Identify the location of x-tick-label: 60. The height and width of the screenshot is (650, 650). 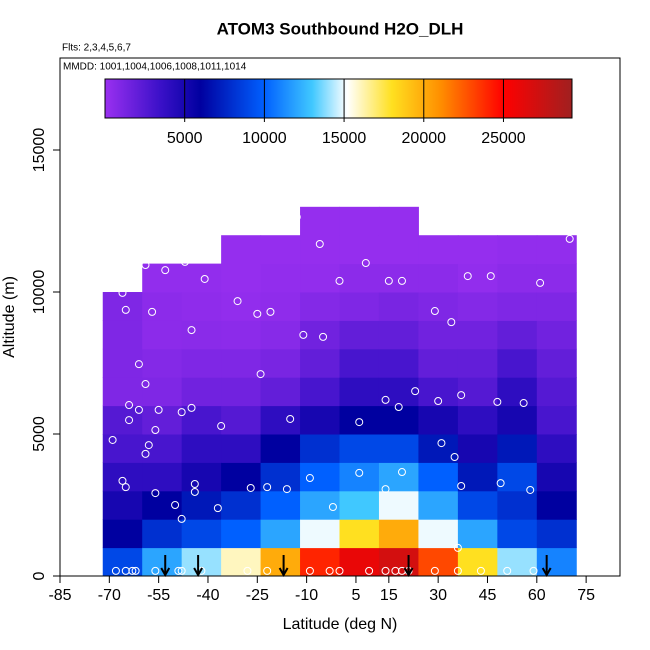
(537, 595).